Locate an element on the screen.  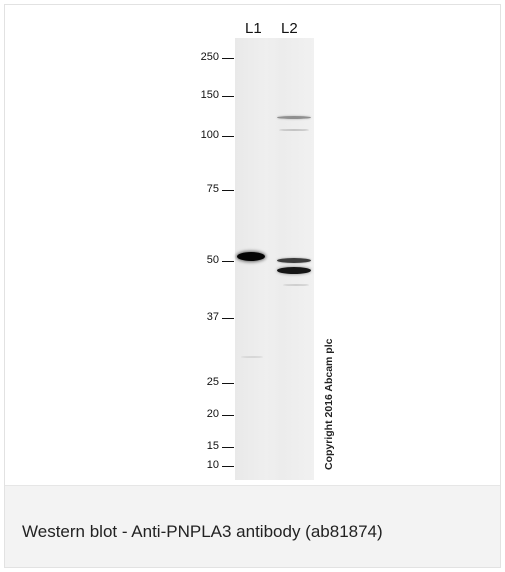
band-l2-faint-low is located at coordinates (296, 285).